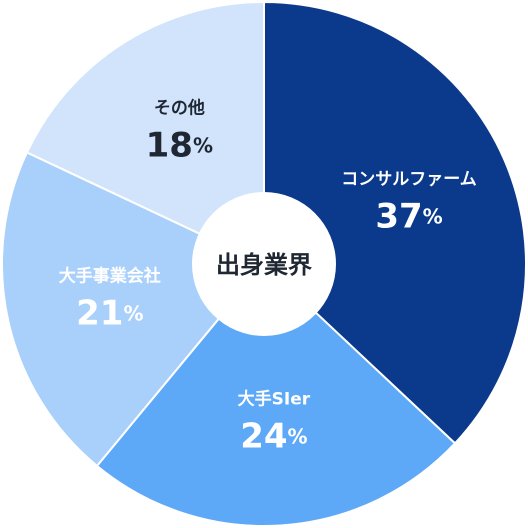 The width and height of the screenshot is (528, 528). What do you see at coordinates (409, 179) in the screenshot?
I see `category-label: コンサルファーム` at bounding box center [409, 179].